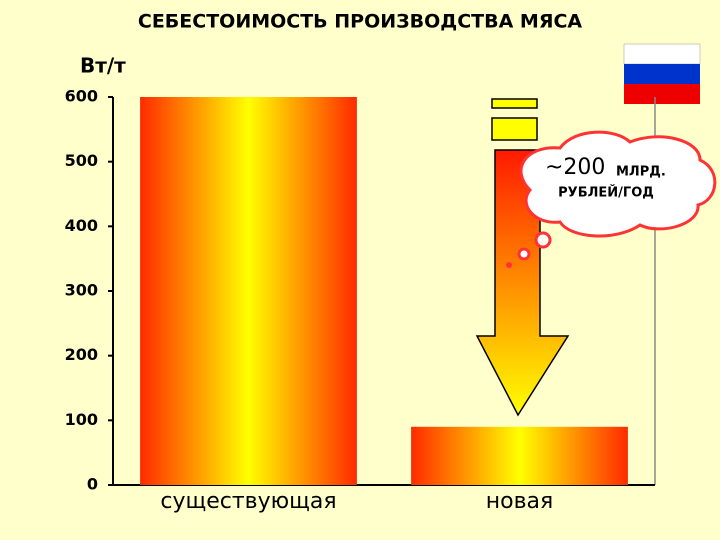 This screenshot has width=720, height=540. Describe the element at coordinates (81, 354) in the screenshot. I see `y-tick-label: 200` at that location.